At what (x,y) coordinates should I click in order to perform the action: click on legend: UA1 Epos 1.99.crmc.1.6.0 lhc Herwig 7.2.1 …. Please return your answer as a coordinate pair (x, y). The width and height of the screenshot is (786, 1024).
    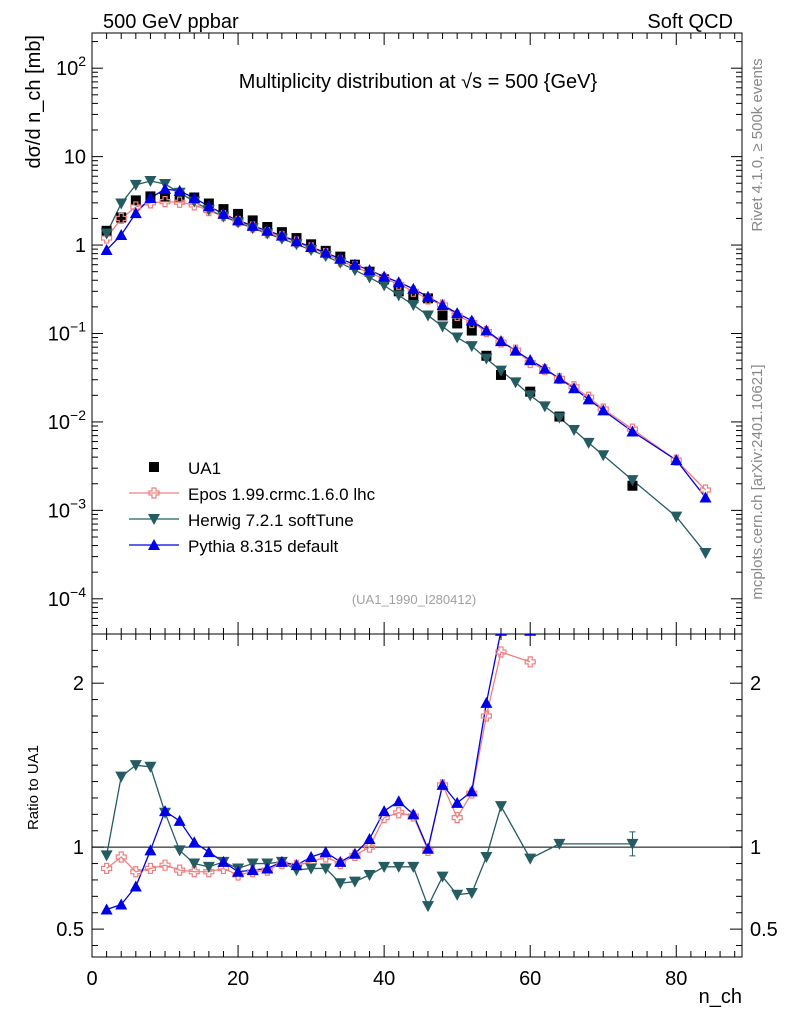
    Looking at the image, I should click on (252, 507).